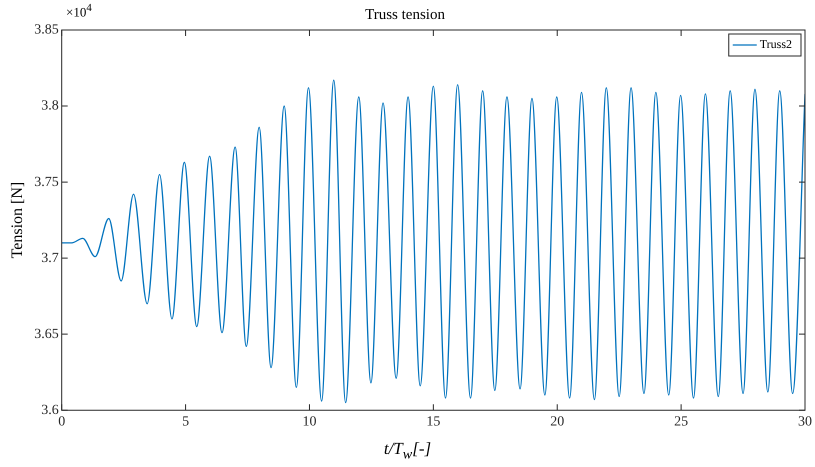  Describe the element at coordinates (50, 410) in the screenshot. I see `y-tick-label: 3.6` at that location.